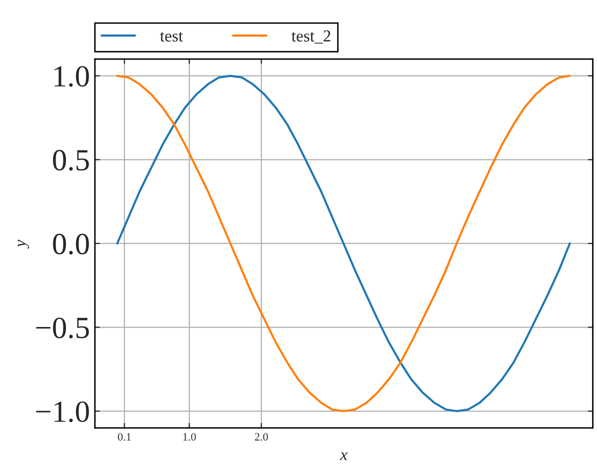  What do you see at coordinates (344, 456) in the screenshot?
I see `x-axis-title: x` at bounding box center [344, 456].